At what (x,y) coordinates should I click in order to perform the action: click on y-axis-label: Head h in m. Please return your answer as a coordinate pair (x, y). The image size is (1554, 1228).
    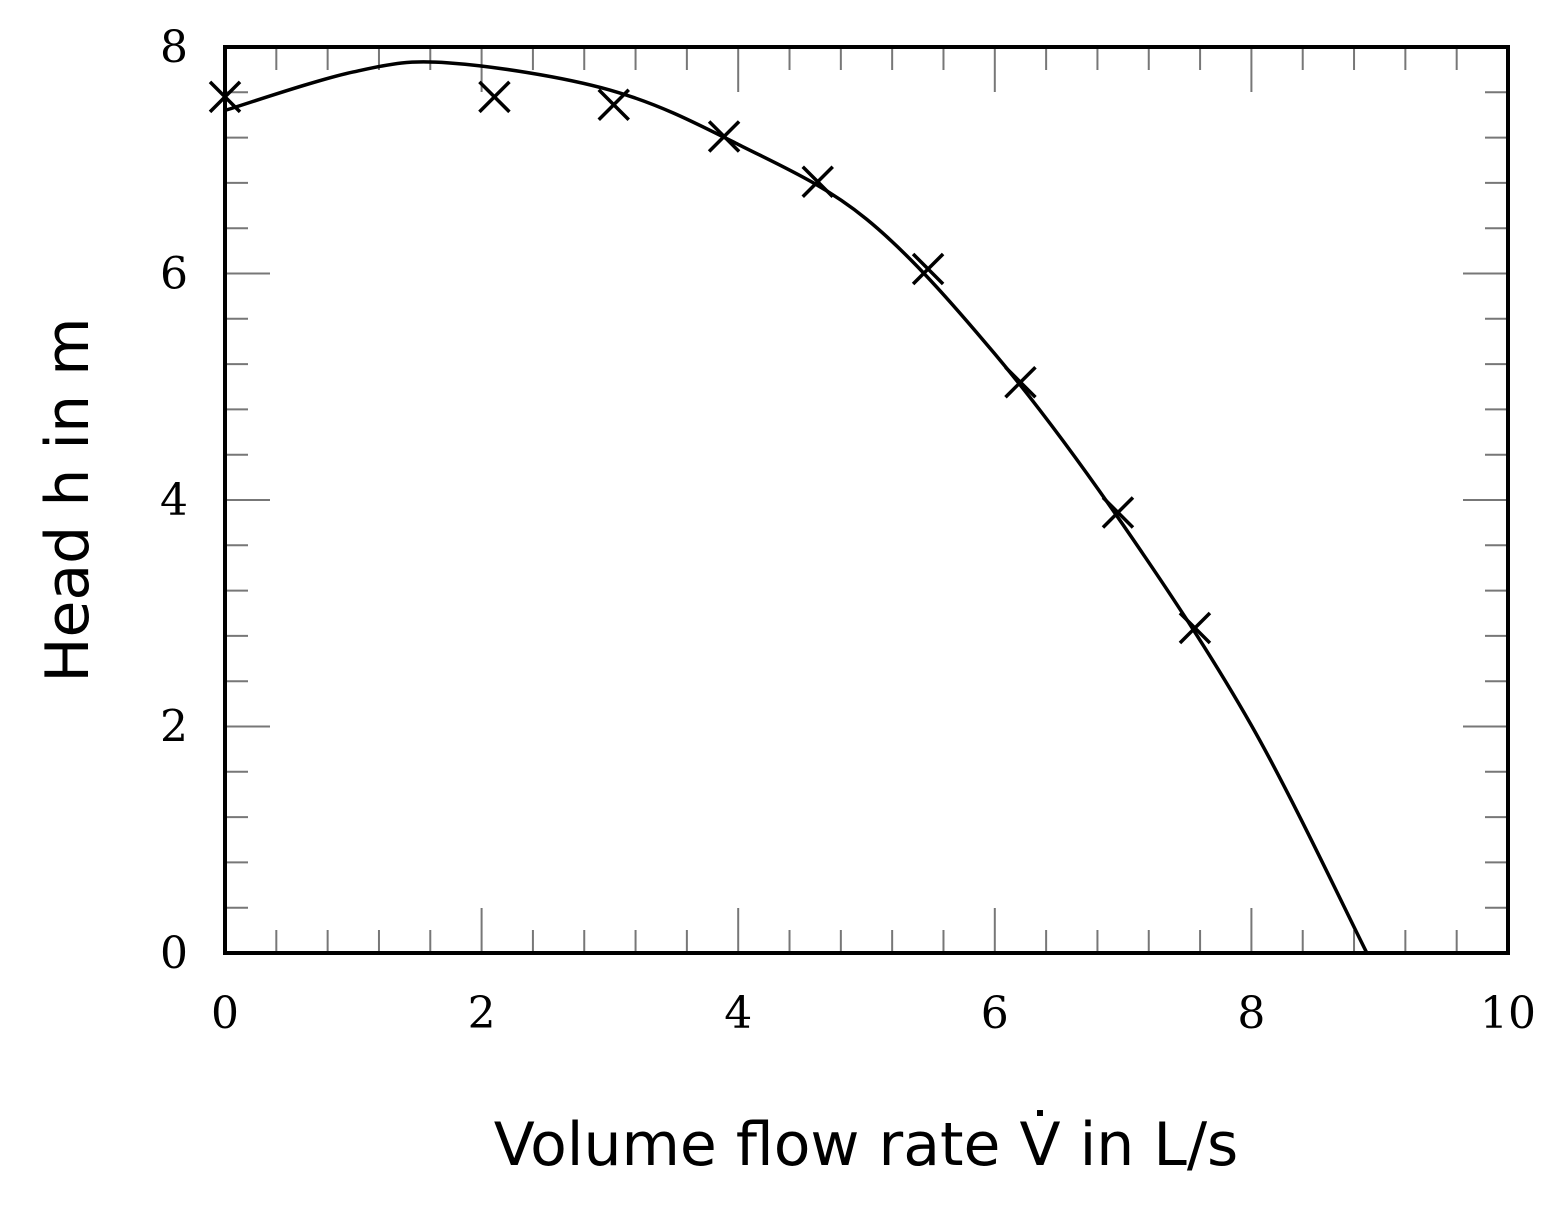
    Looking at the image, I should click on (68, 499).